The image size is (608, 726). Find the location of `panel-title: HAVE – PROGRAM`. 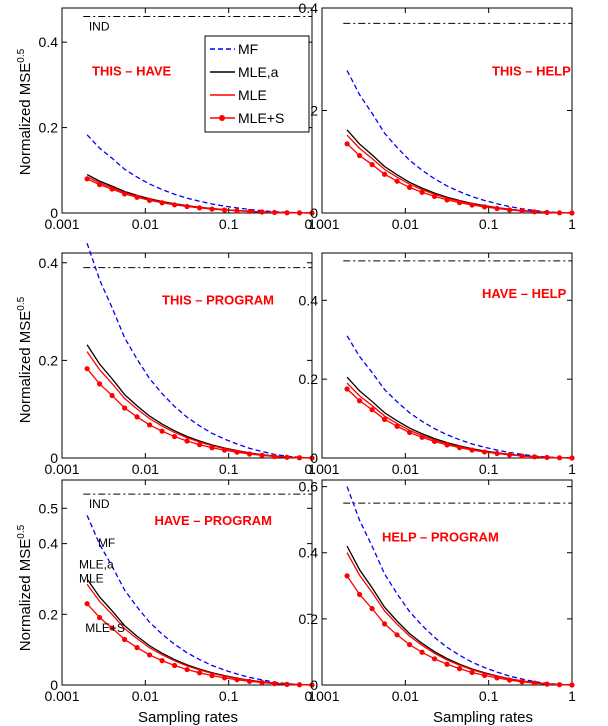

panel-title: HAVE – PROGRAM is located at coordinates (214, 520).